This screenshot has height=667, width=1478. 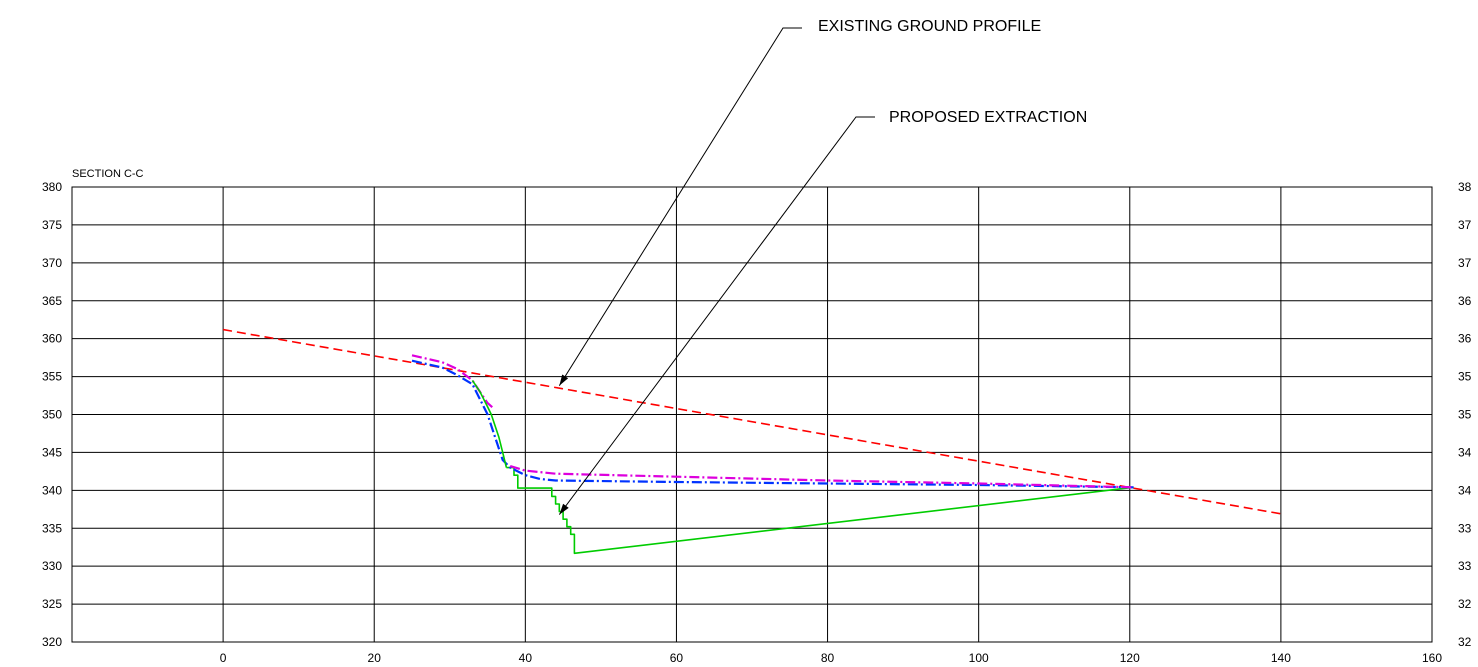 I want to click on y-tick-label-left: 340, so click(x=52, y=490).